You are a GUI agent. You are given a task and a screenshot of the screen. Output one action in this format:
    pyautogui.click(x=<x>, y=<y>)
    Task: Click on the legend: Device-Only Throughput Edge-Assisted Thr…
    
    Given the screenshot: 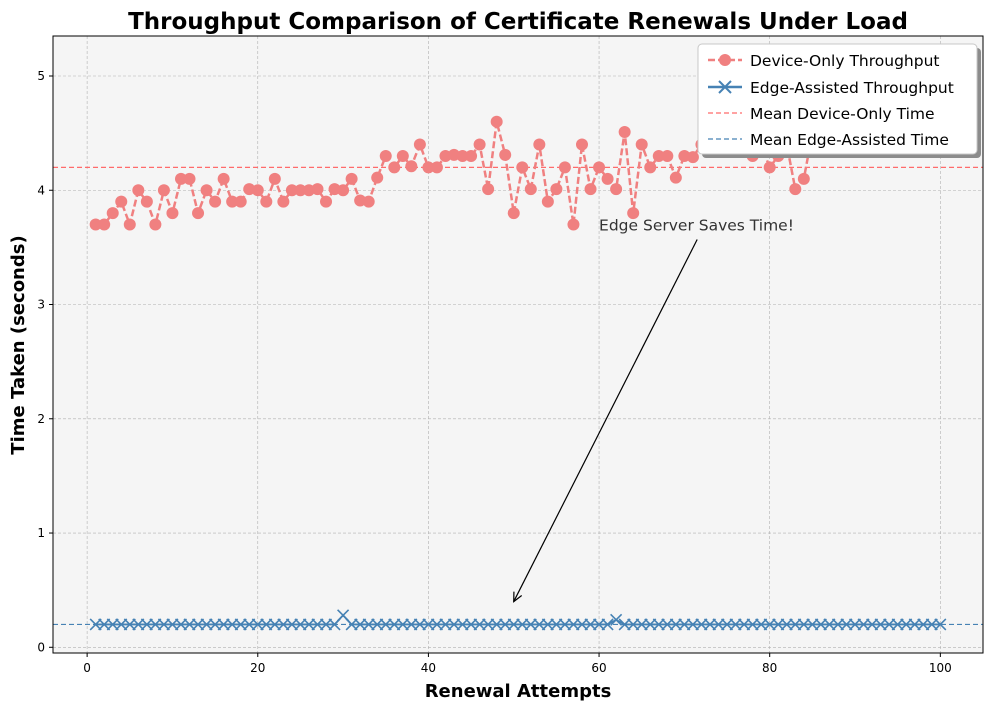 What is the action you would take?
    pyautogui.click(x=839, y=100)
    